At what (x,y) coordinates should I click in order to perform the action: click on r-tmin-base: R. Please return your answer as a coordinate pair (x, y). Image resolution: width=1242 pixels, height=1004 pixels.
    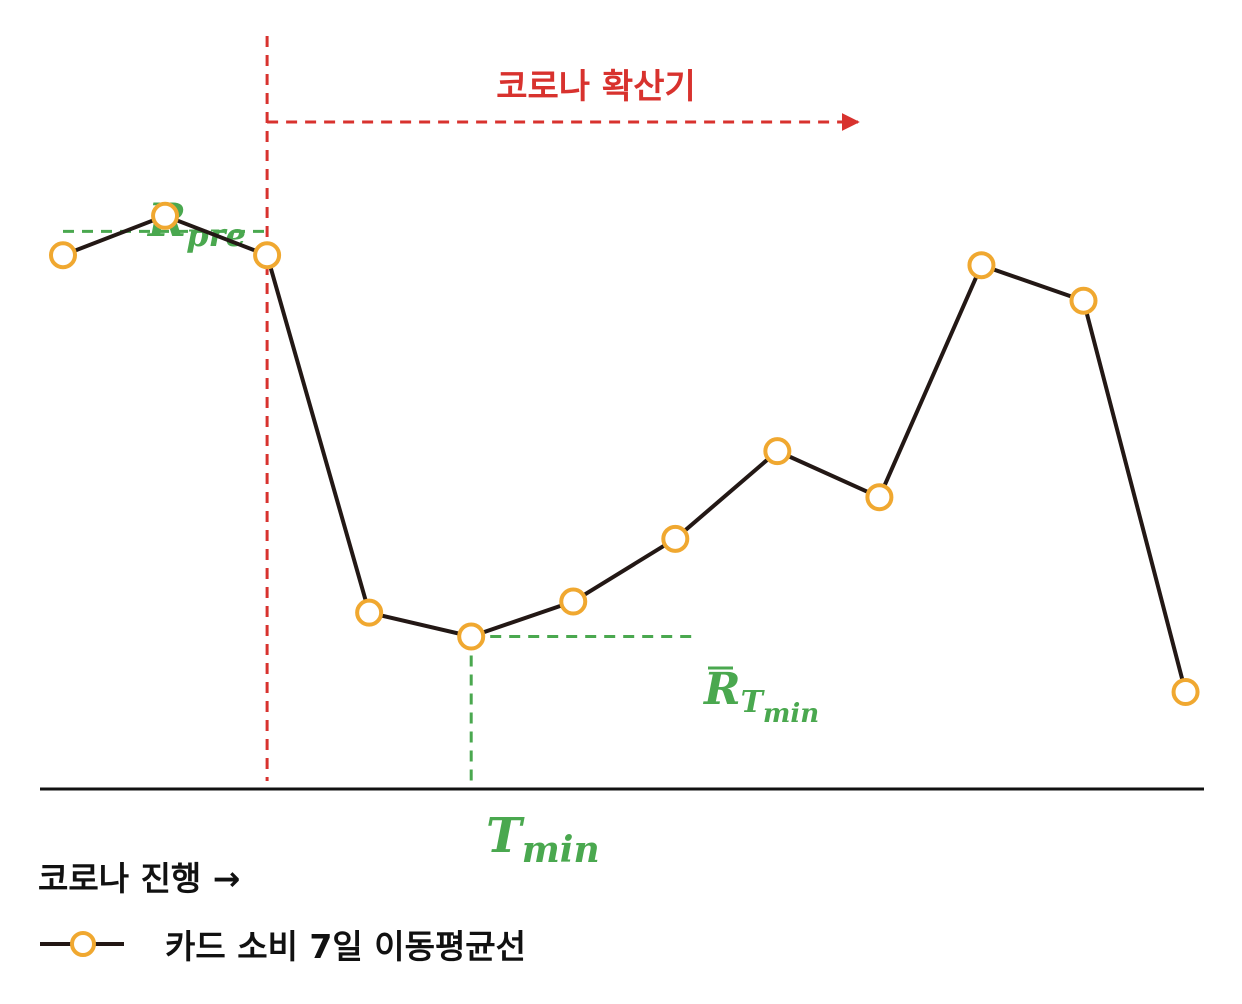
    Looking at the image, I should click on (721, 689).